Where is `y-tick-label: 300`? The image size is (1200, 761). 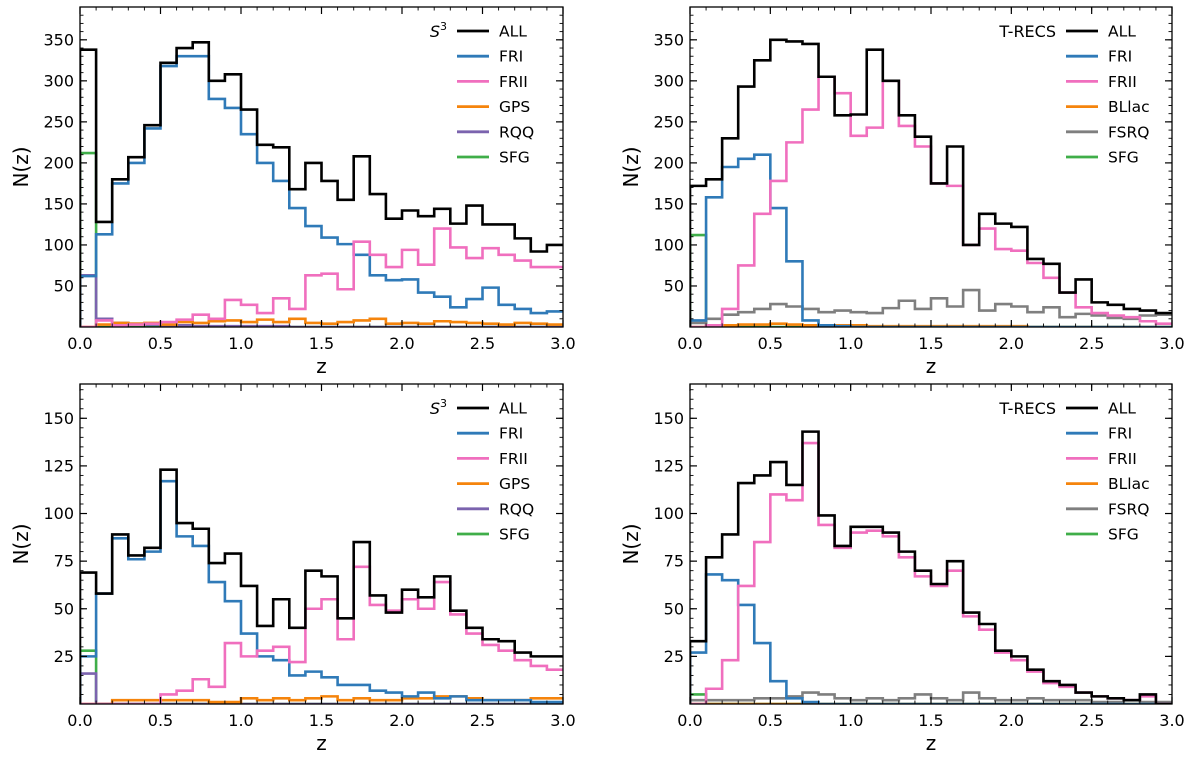
y-tick-label: 300 is located at coordinates (668, 80).